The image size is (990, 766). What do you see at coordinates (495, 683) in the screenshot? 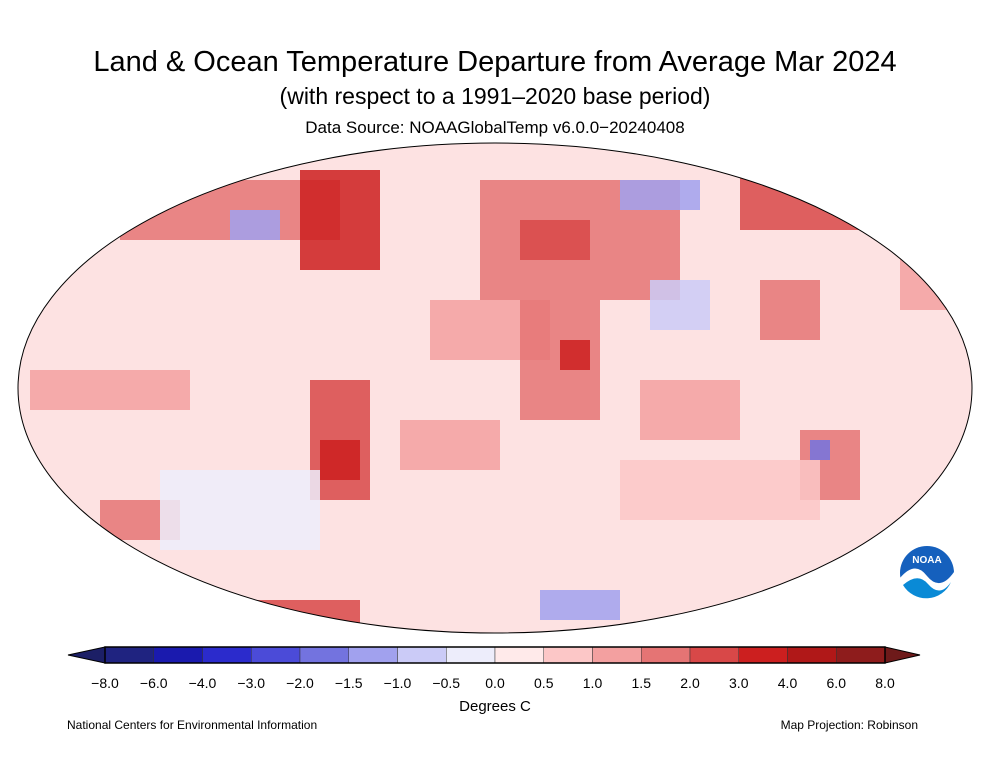
I see `legend-tick: 0.0` at bounding box center [495, 683].